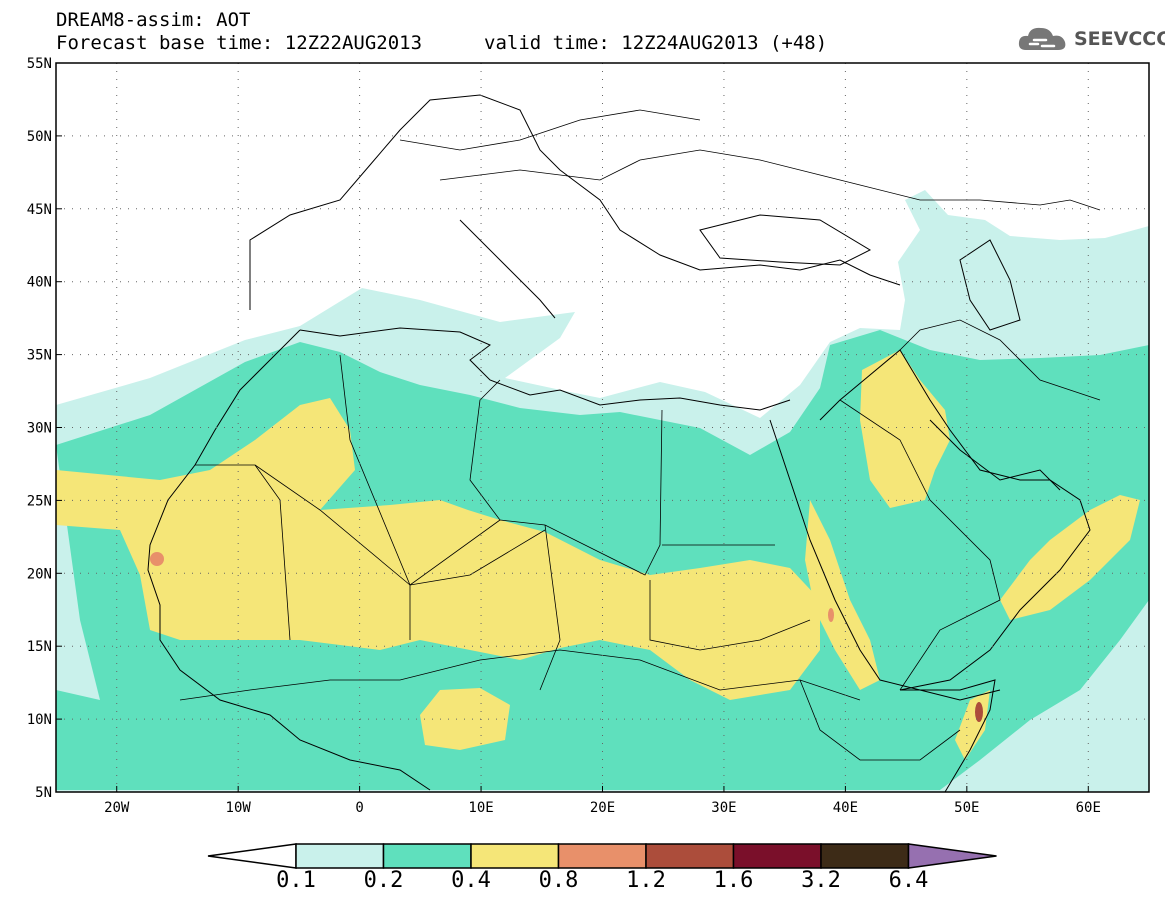  I want to click on seevccc-logo: SEEVCCC, so click(1090, 39).